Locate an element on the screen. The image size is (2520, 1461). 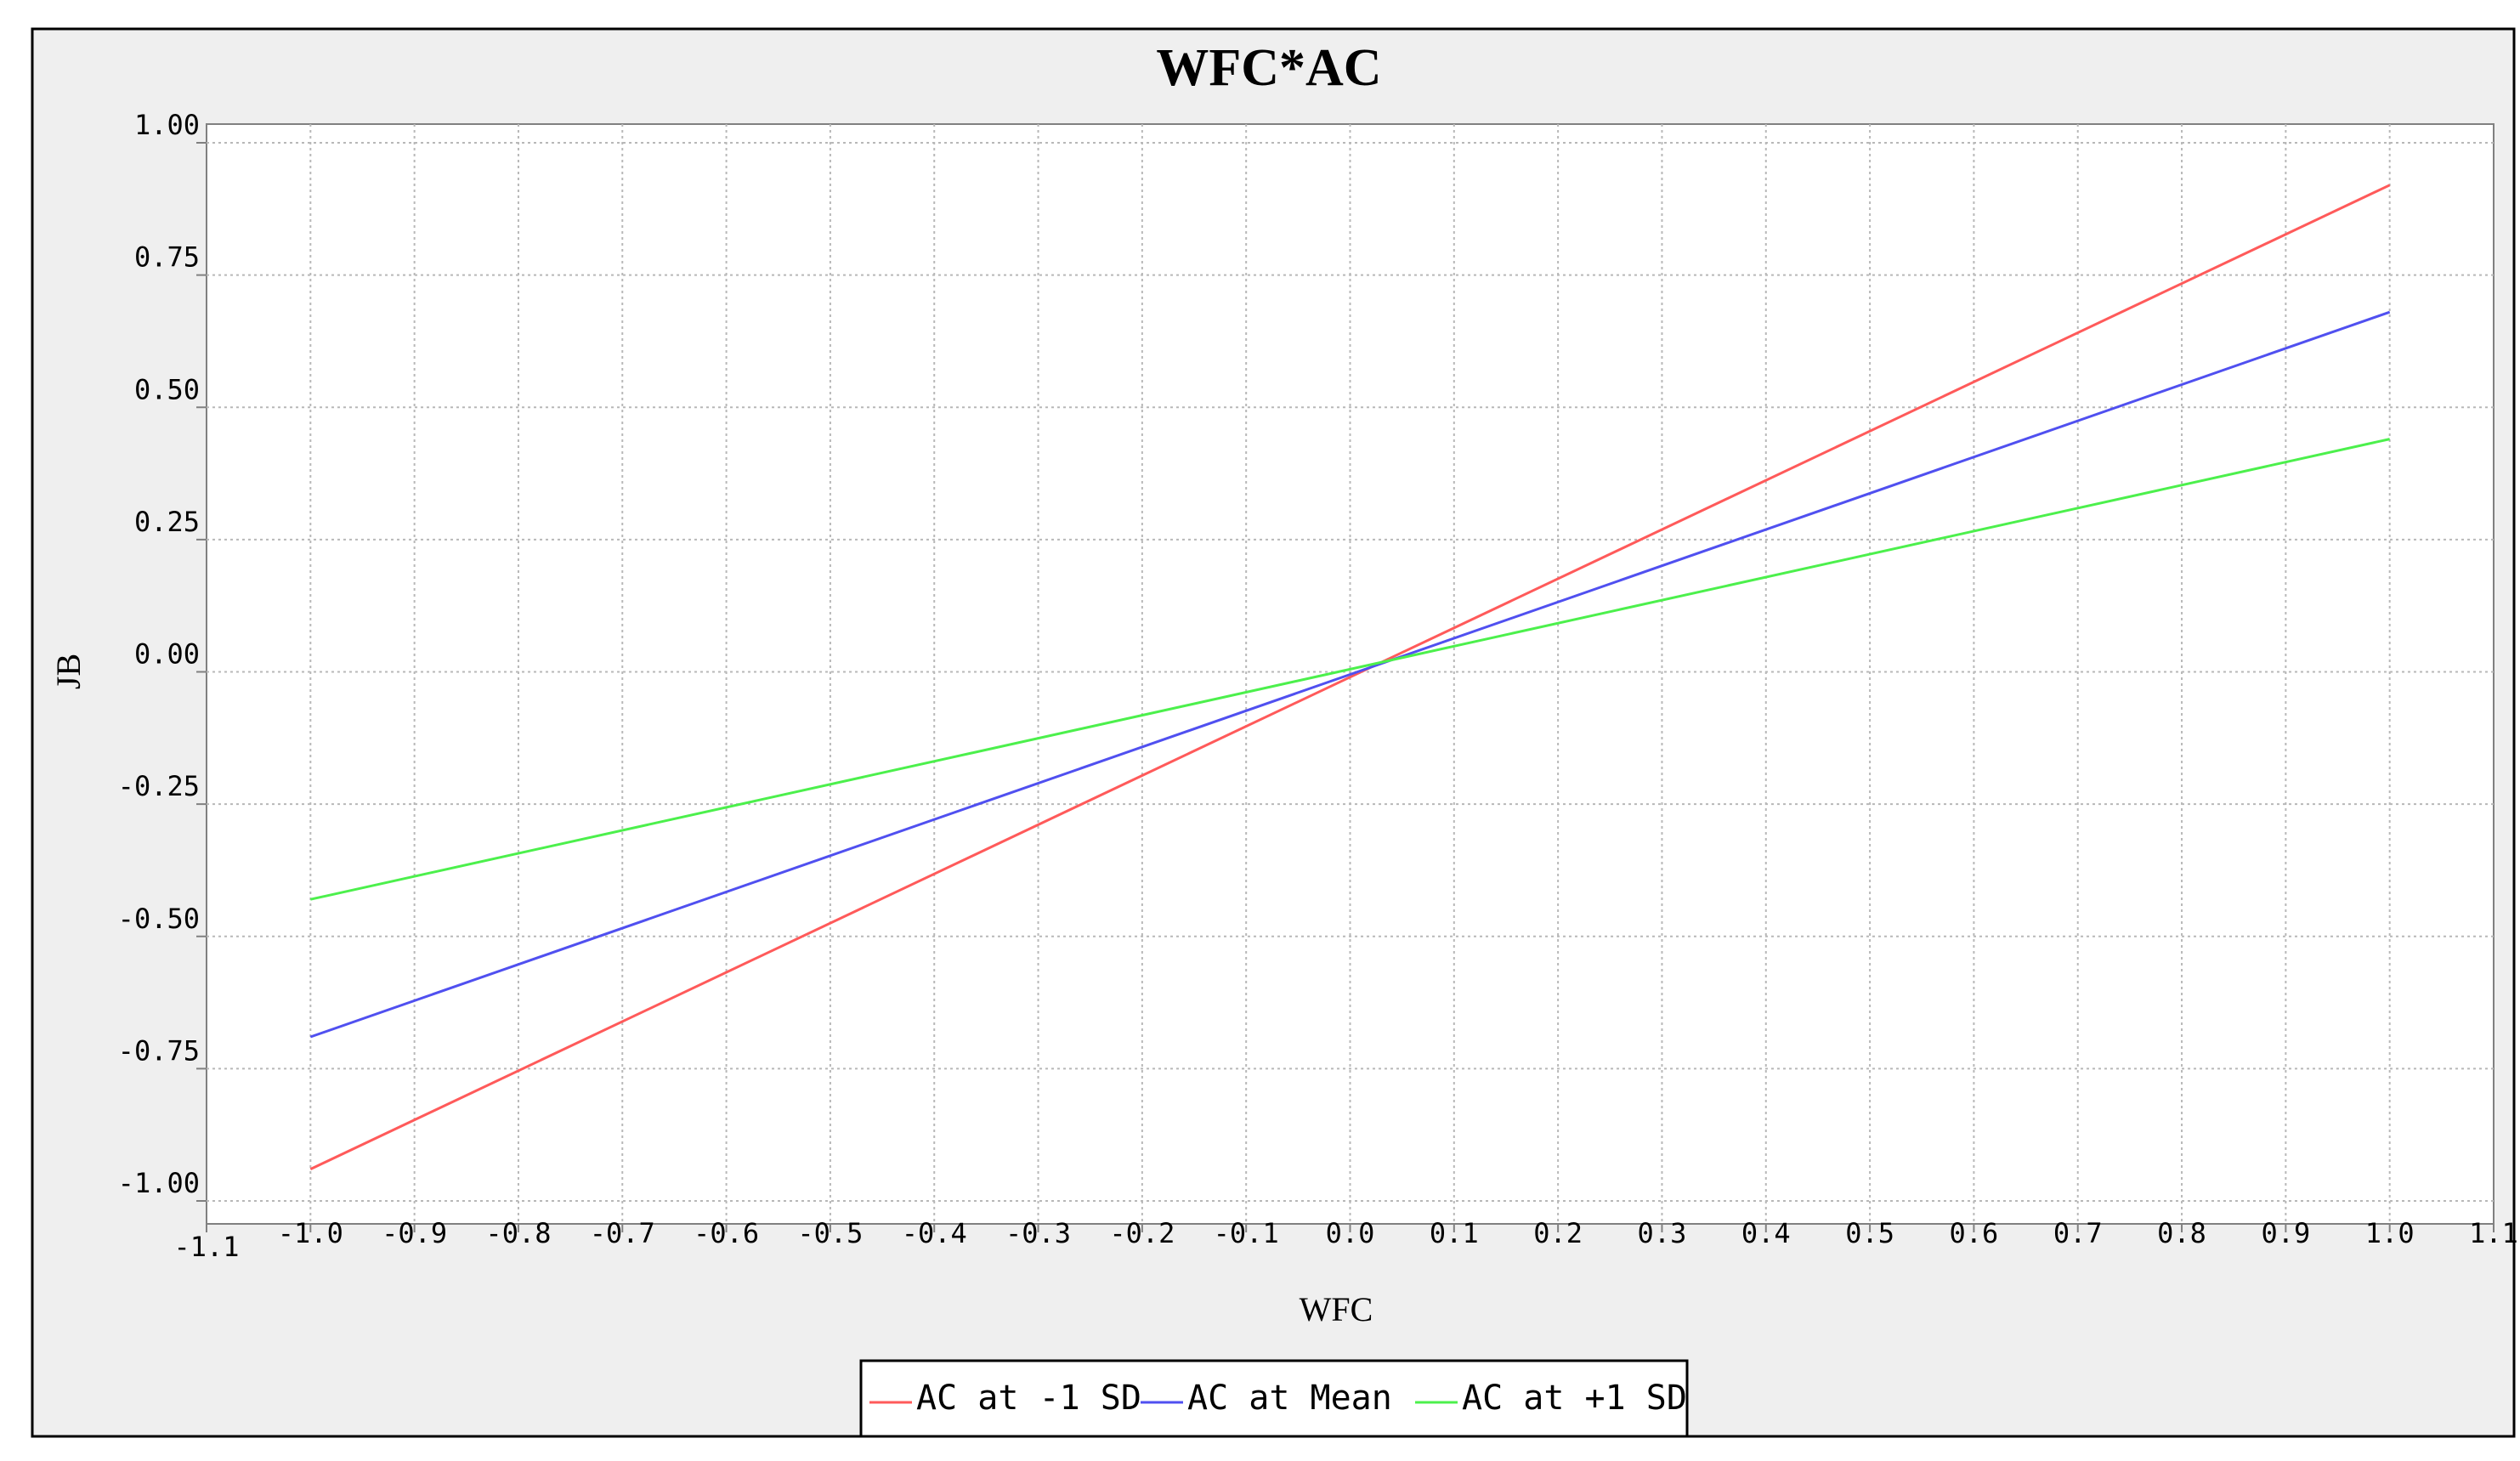
legend-box is located at coordinates (1274, 1398).